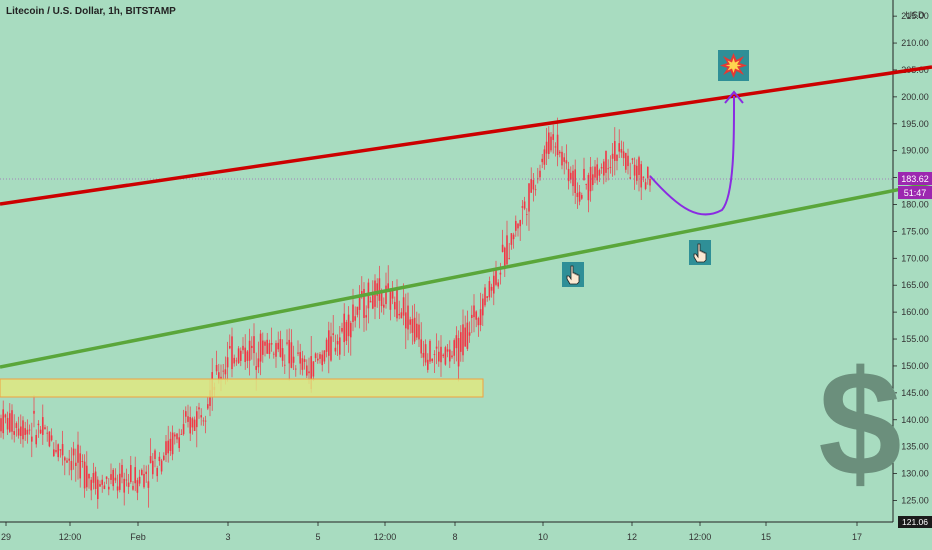 This screenshot has width=932, height=550. I want to click on price-tick-label: 200.00, so click(915, 97).